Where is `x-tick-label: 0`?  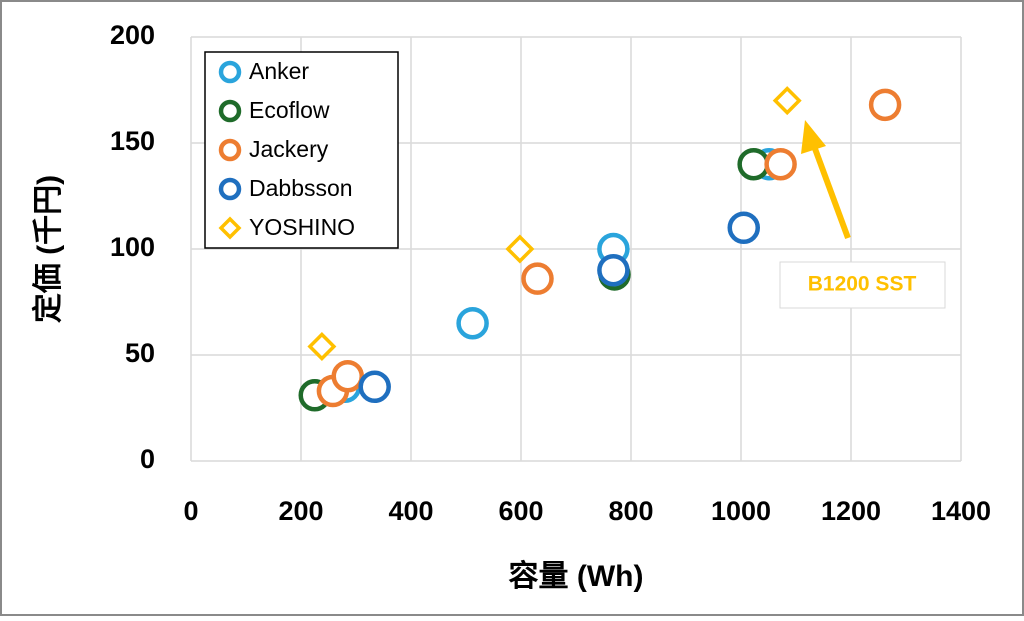 x-tick-label: 0 is located at coordinates (190, 511).